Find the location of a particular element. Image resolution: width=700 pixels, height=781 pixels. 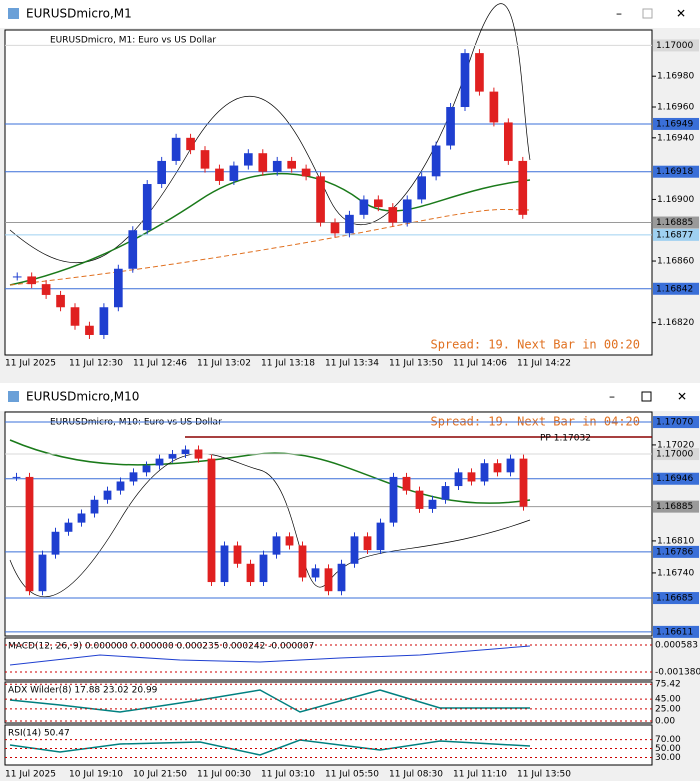

time-label: 11 Jul 03:10 is located at coordinates (288, 775).